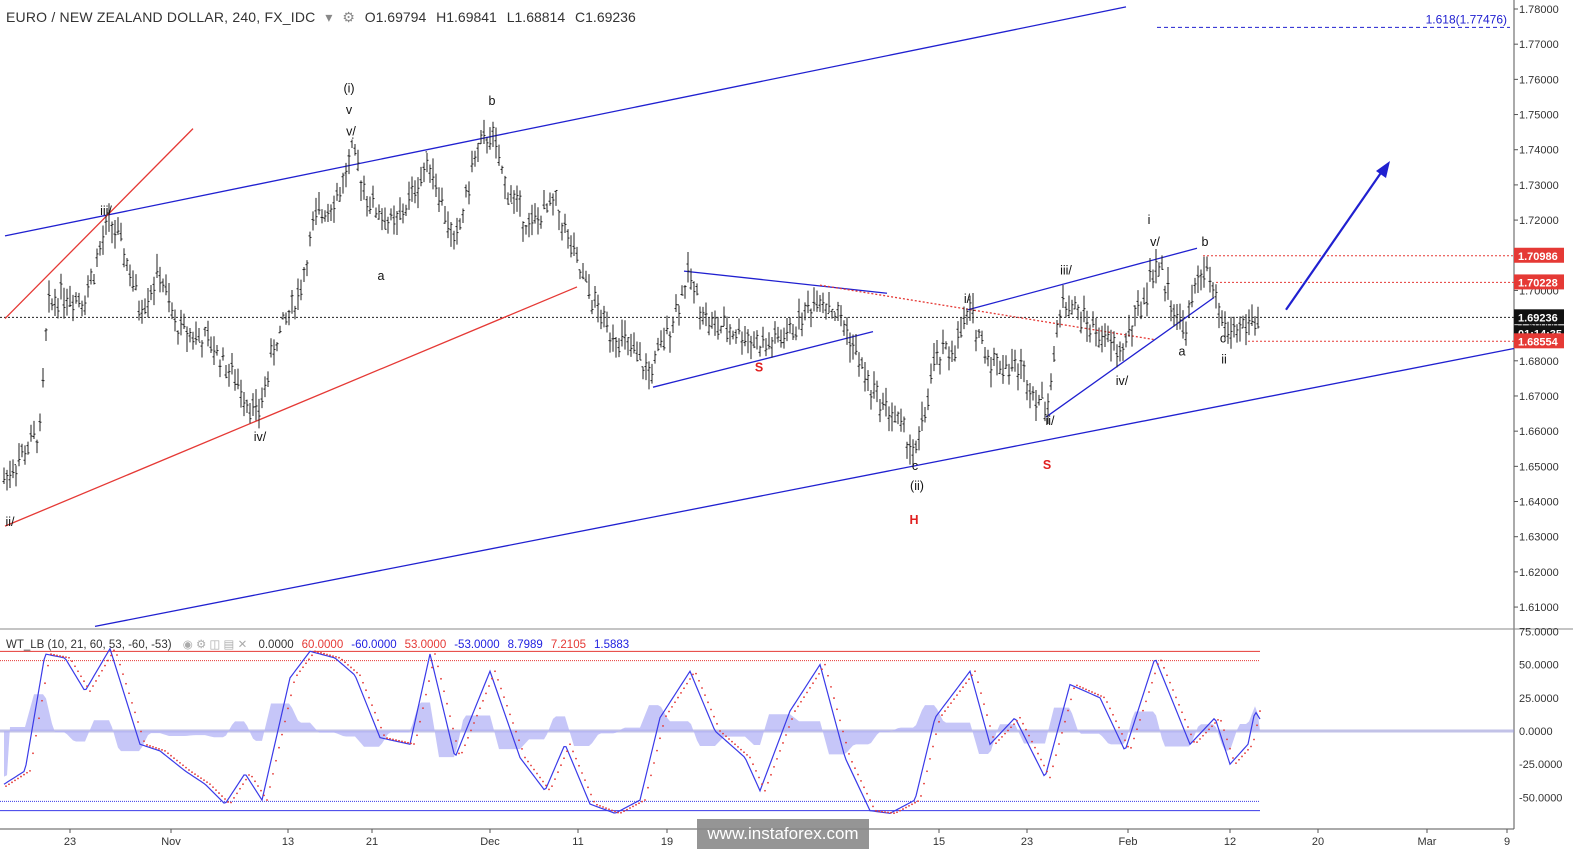  What do you see at coordinates (329, 17) in the screenshot?
I see `chevron-down-icon: ▾` at bounding box center [329, 17].